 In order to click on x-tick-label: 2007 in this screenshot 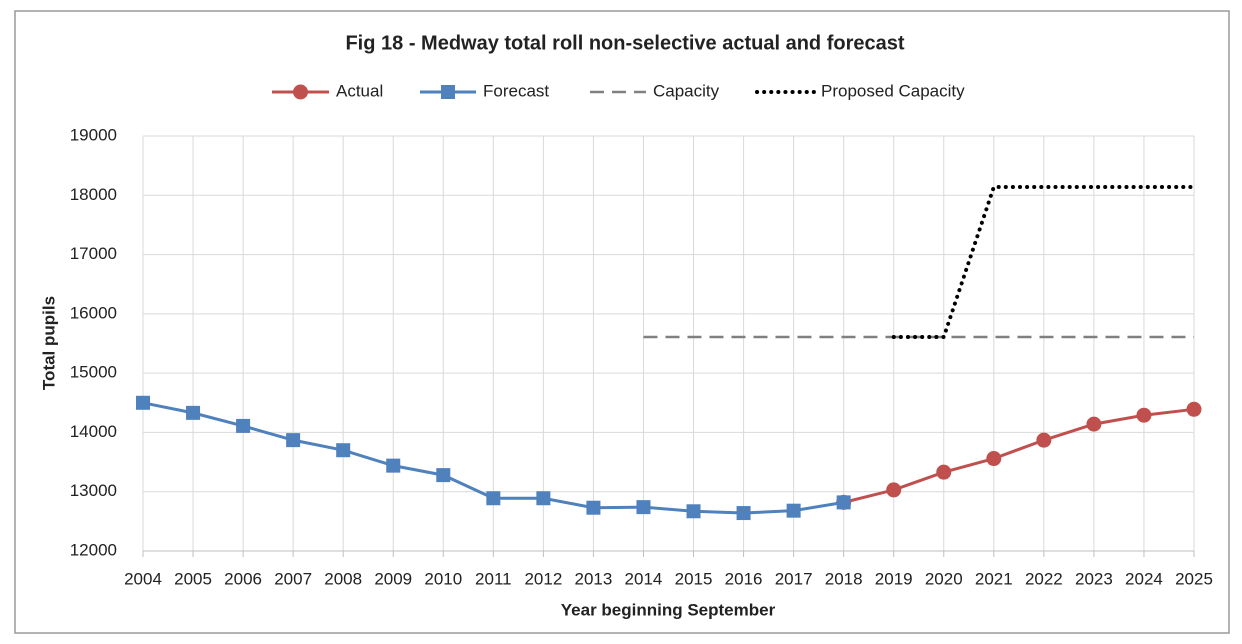, I will do `click(293, 578)`.